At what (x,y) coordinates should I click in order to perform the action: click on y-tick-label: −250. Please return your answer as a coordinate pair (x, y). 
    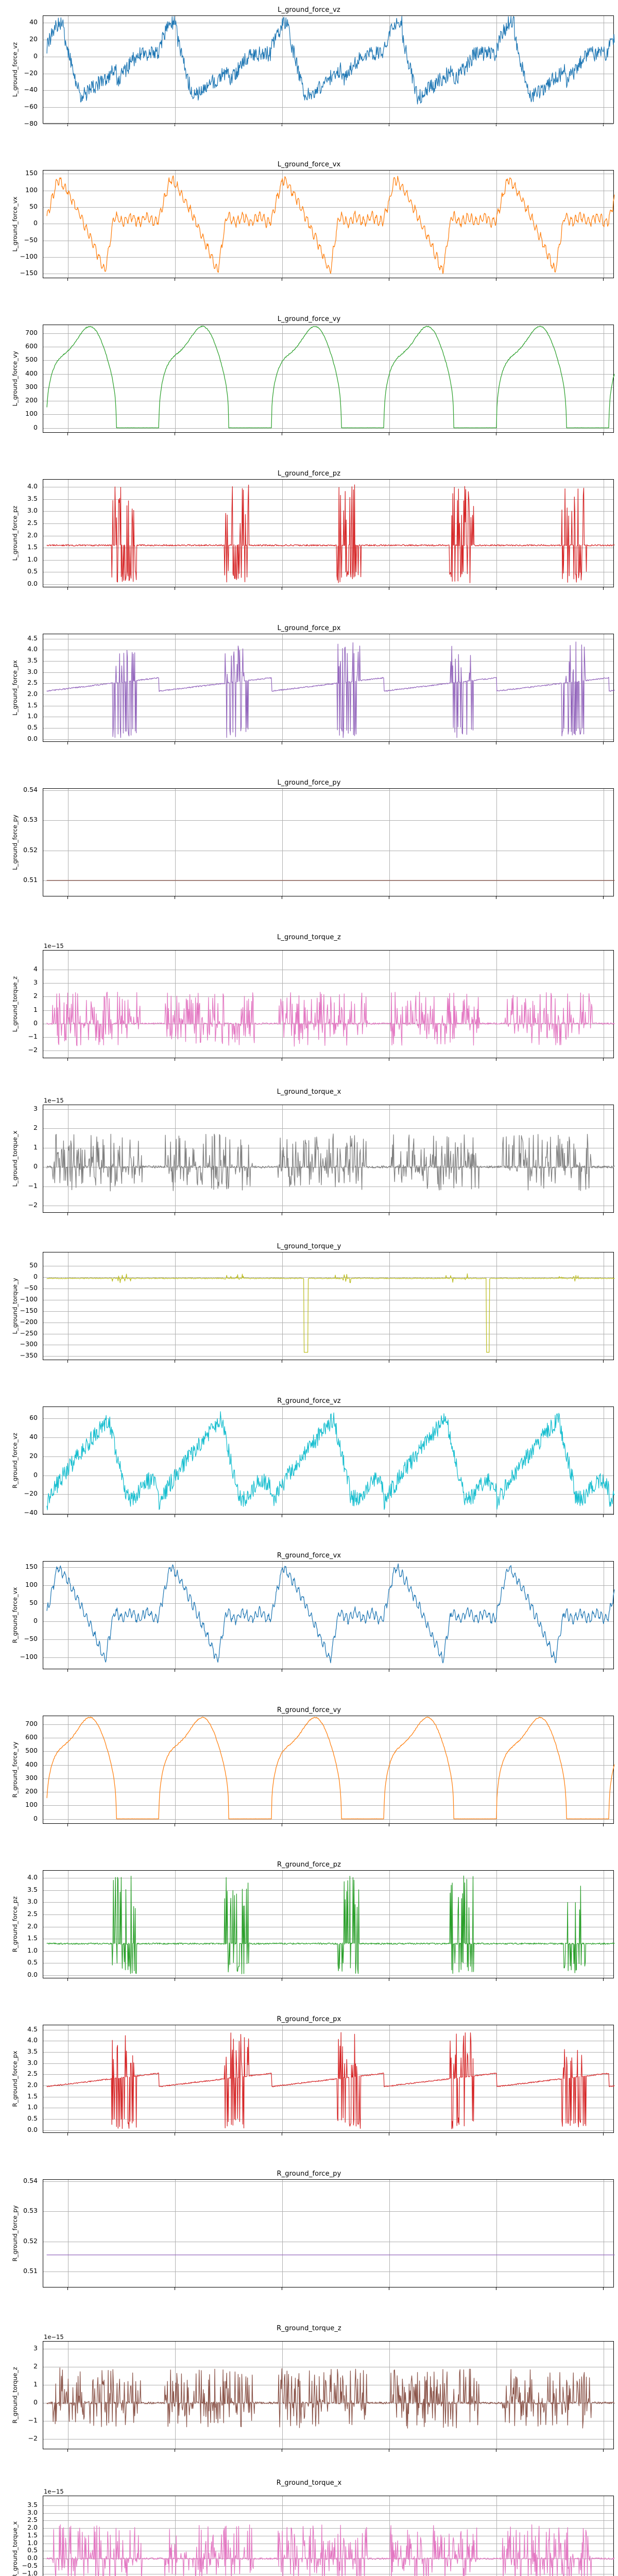
    Looking at the image, I should click on (29, 1333).